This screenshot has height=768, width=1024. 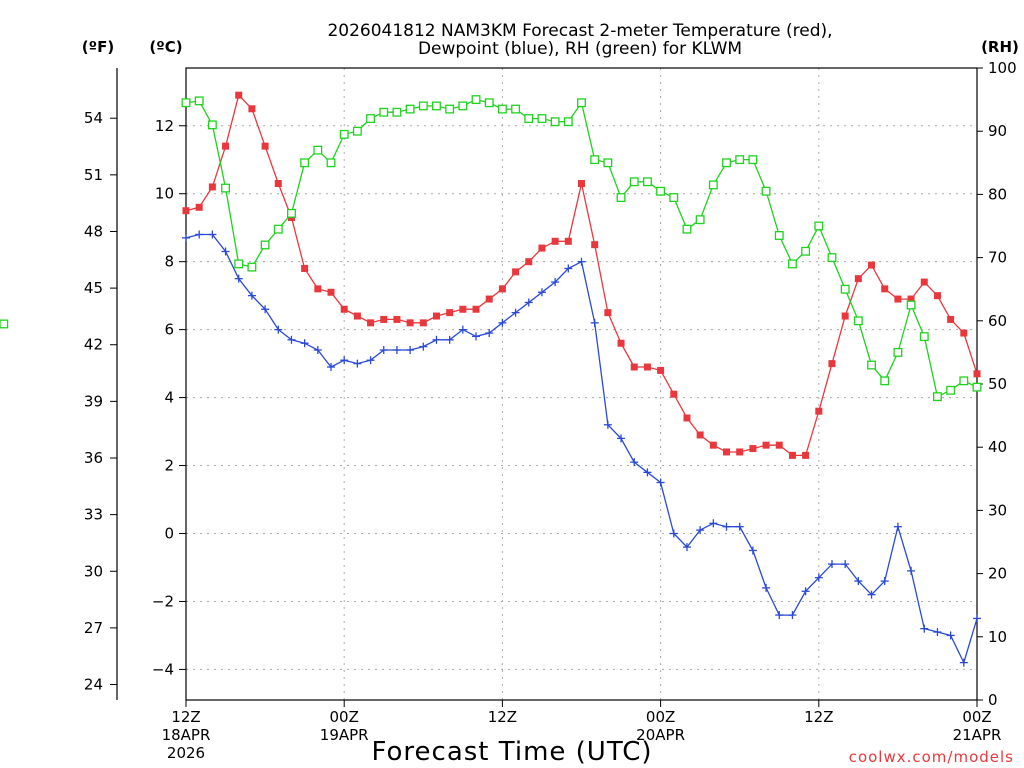 What do you see at coordinates (818, 717) in the screenshot?
I see `x-tick-label: 12Z` at bounding box center [818, 717].